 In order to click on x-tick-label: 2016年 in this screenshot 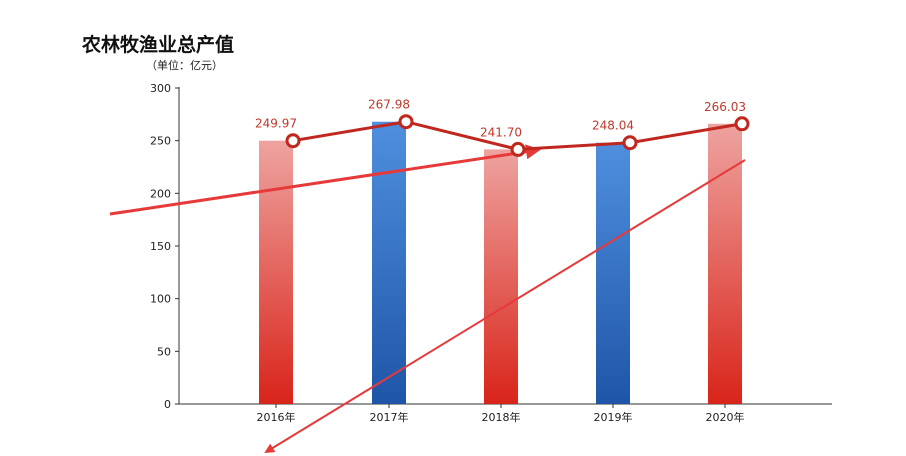, I will do `click(276, 417)`.